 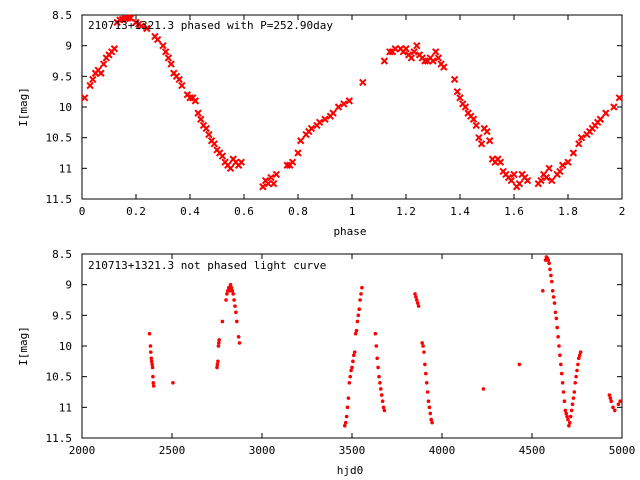 What do you see at coordinates (62, 254) in the screenshot?
I see `y-tick-label: 8.5` at bounding box center [62, 254].